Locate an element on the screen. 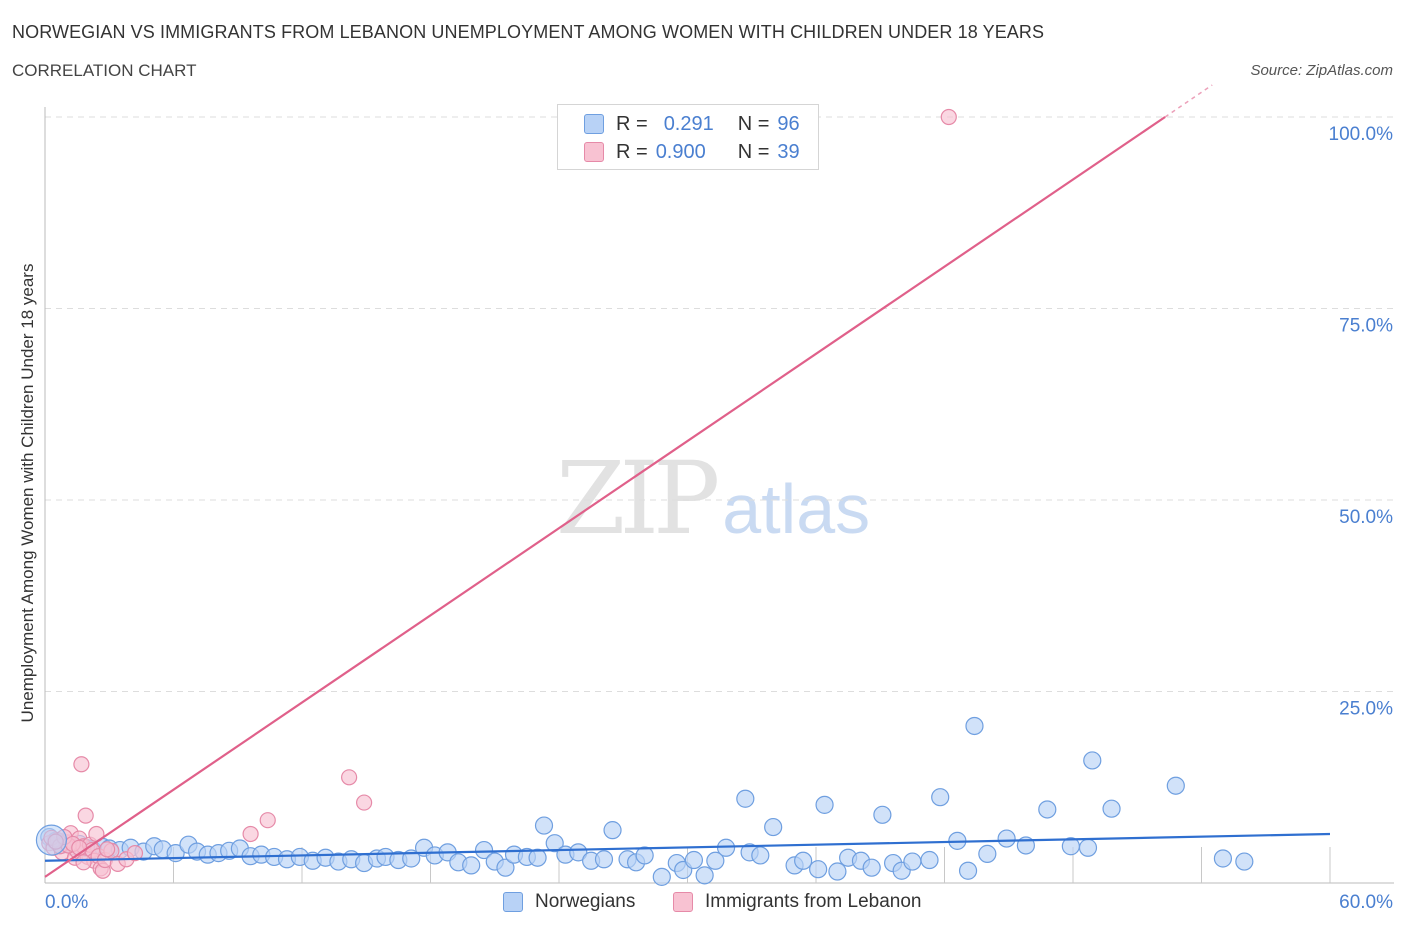 Image resolution: width=1406 pixels, height=930 pixels. series-label-lebanon: Immigrants from Lebanon is located at coordinates (813, 901).